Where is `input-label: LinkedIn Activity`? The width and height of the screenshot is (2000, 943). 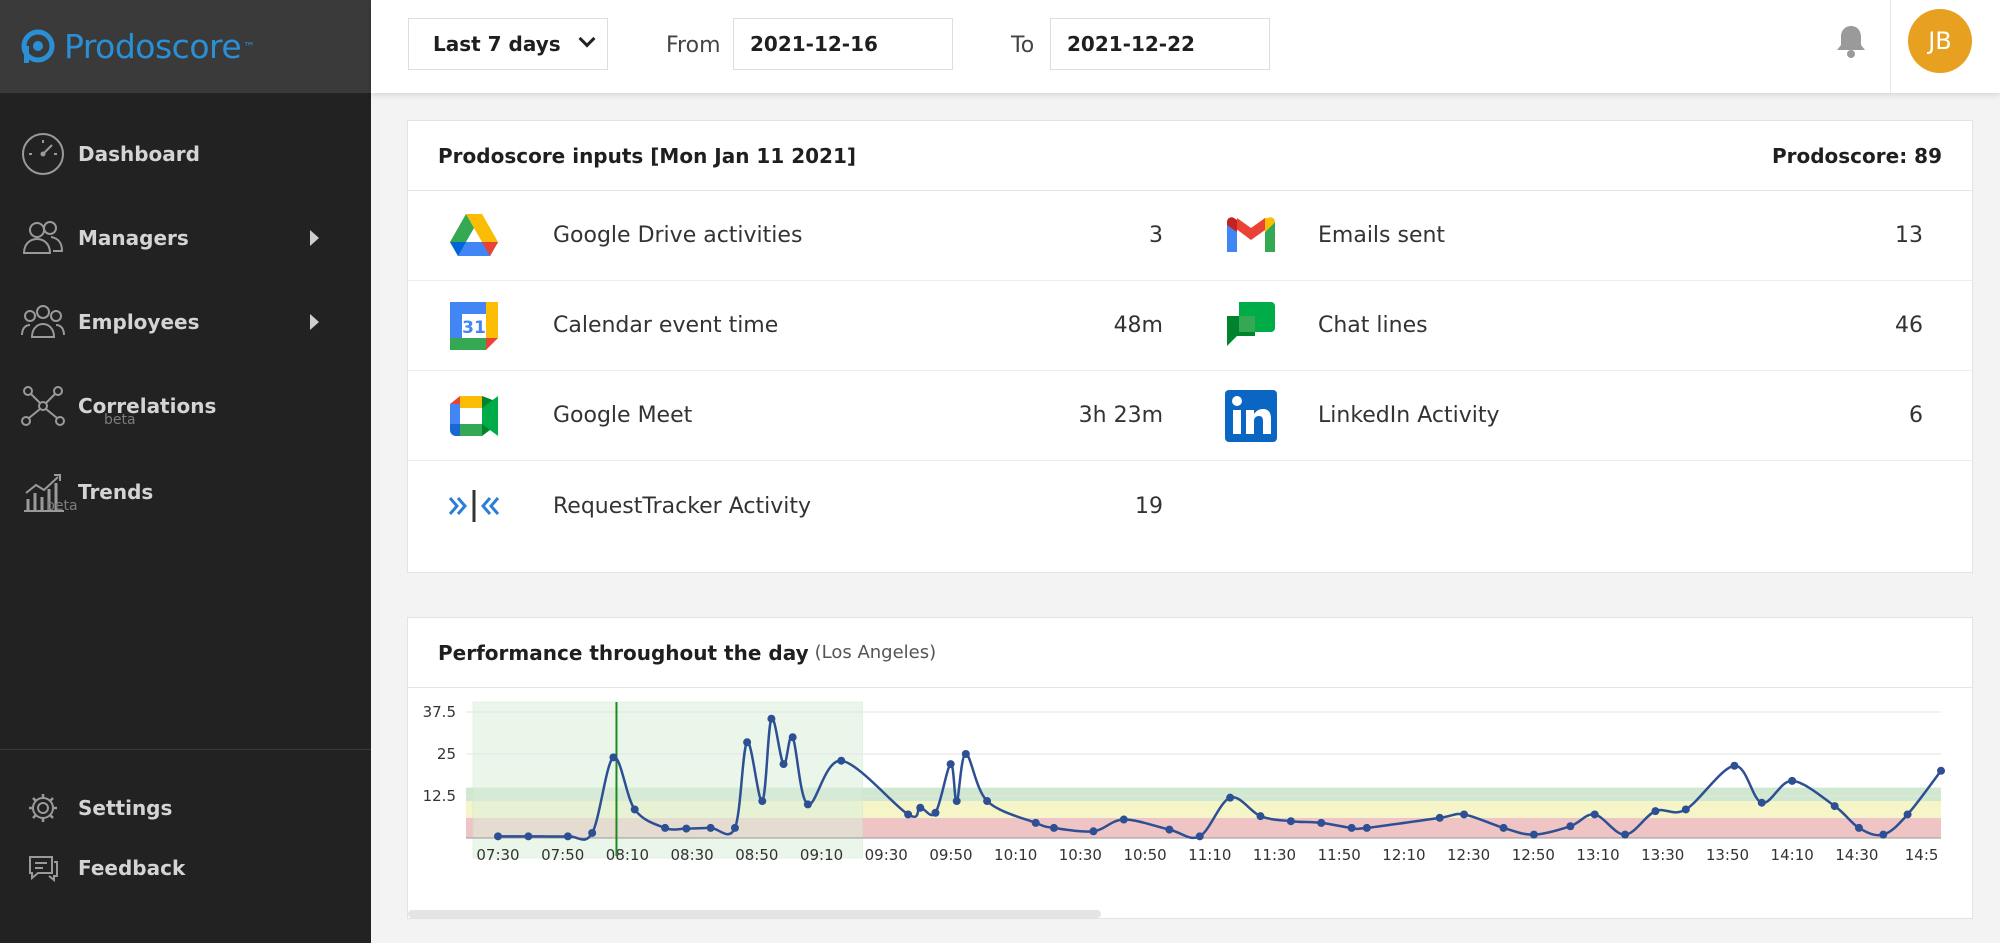
input-label: LinkedIn Activity is located at coordinates (1409, 415).